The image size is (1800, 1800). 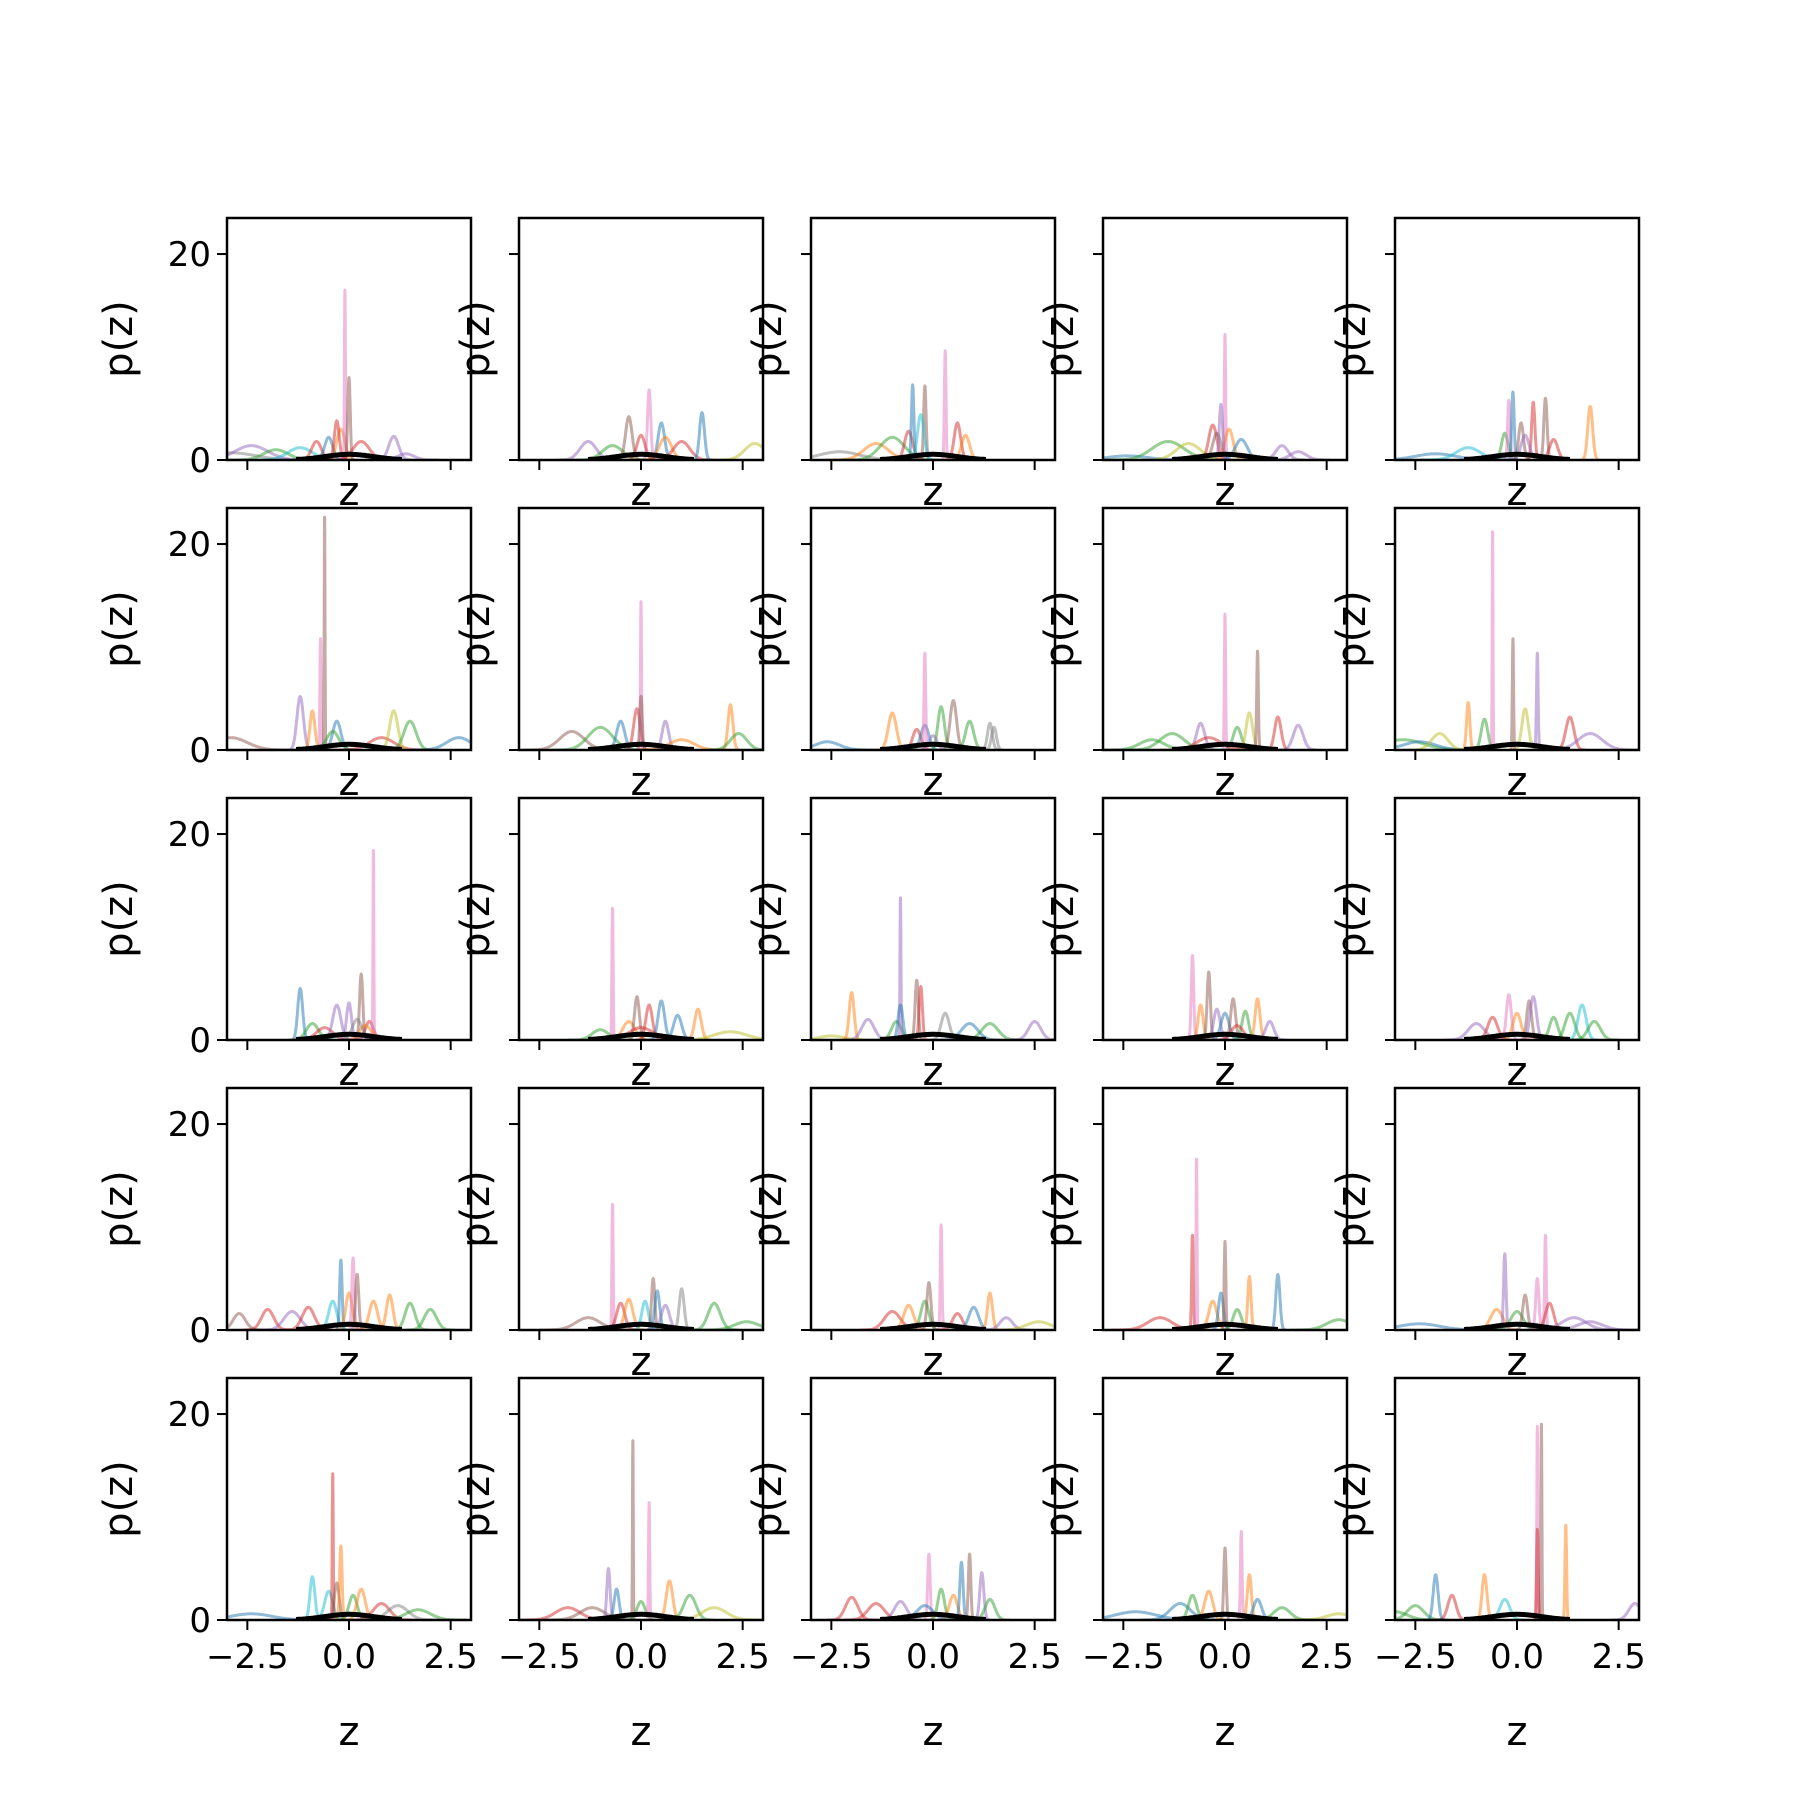 What do you see at coordinates (1498, 425) in the screenshot?
I see `plot-area` at bounding box center [1498, 425].